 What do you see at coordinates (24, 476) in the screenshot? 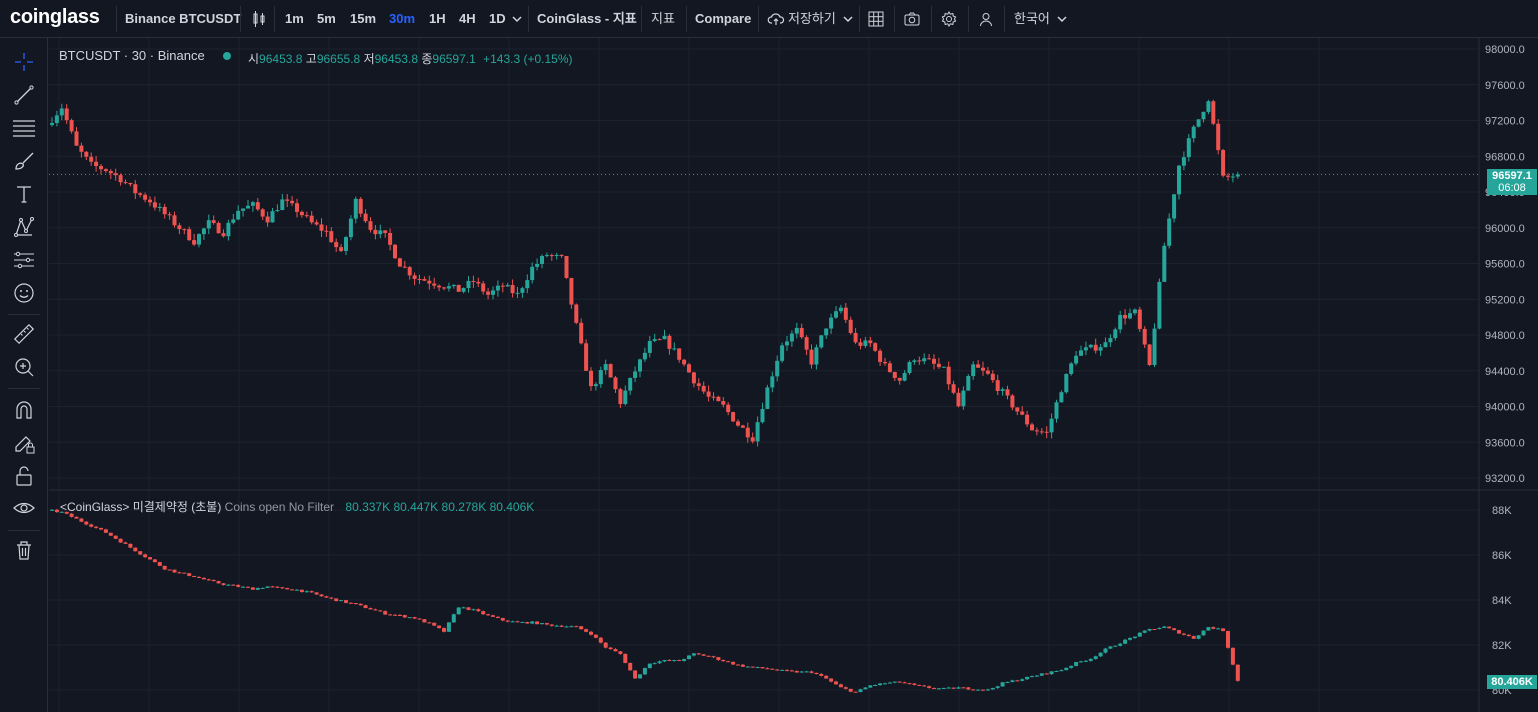
I see `unlock-icon` at bounding box center [24, 476].